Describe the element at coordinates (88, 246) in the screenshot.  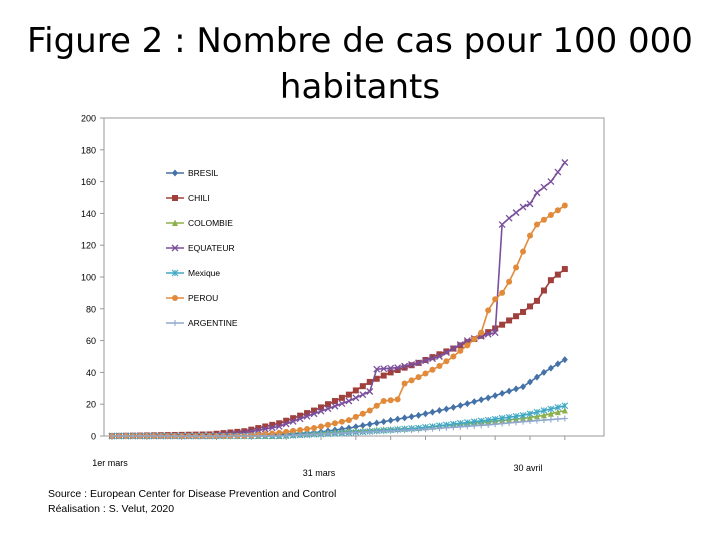
I see `y-tick-label: 120` at that location.